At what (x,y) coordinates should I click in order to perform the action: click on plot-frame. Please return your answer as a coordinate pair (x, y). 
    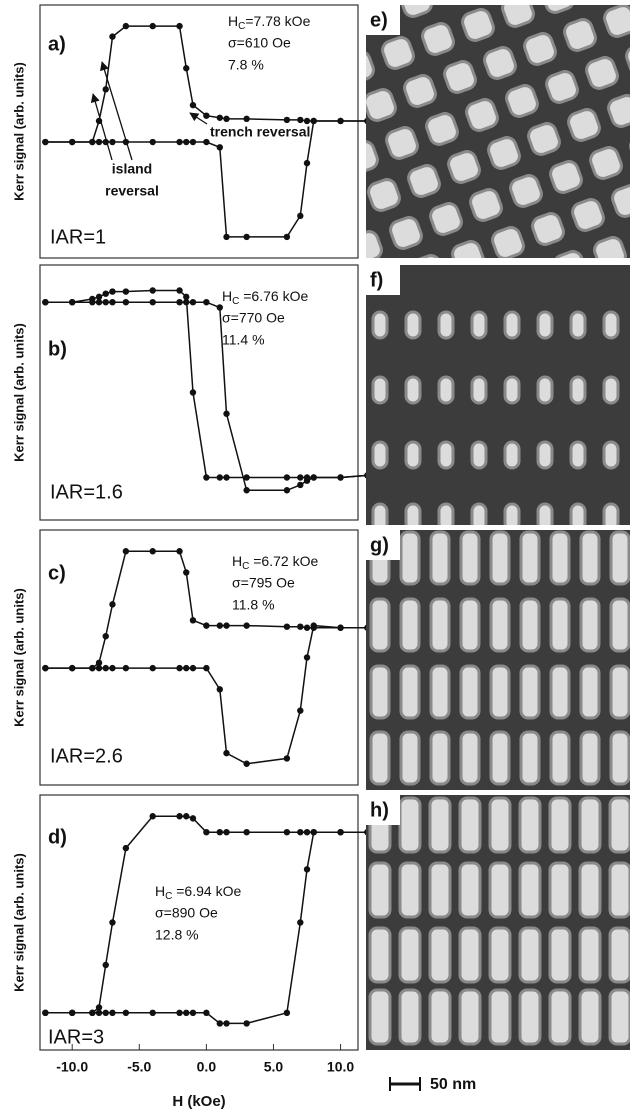
    Looking at the image, I should click on (199, 131).